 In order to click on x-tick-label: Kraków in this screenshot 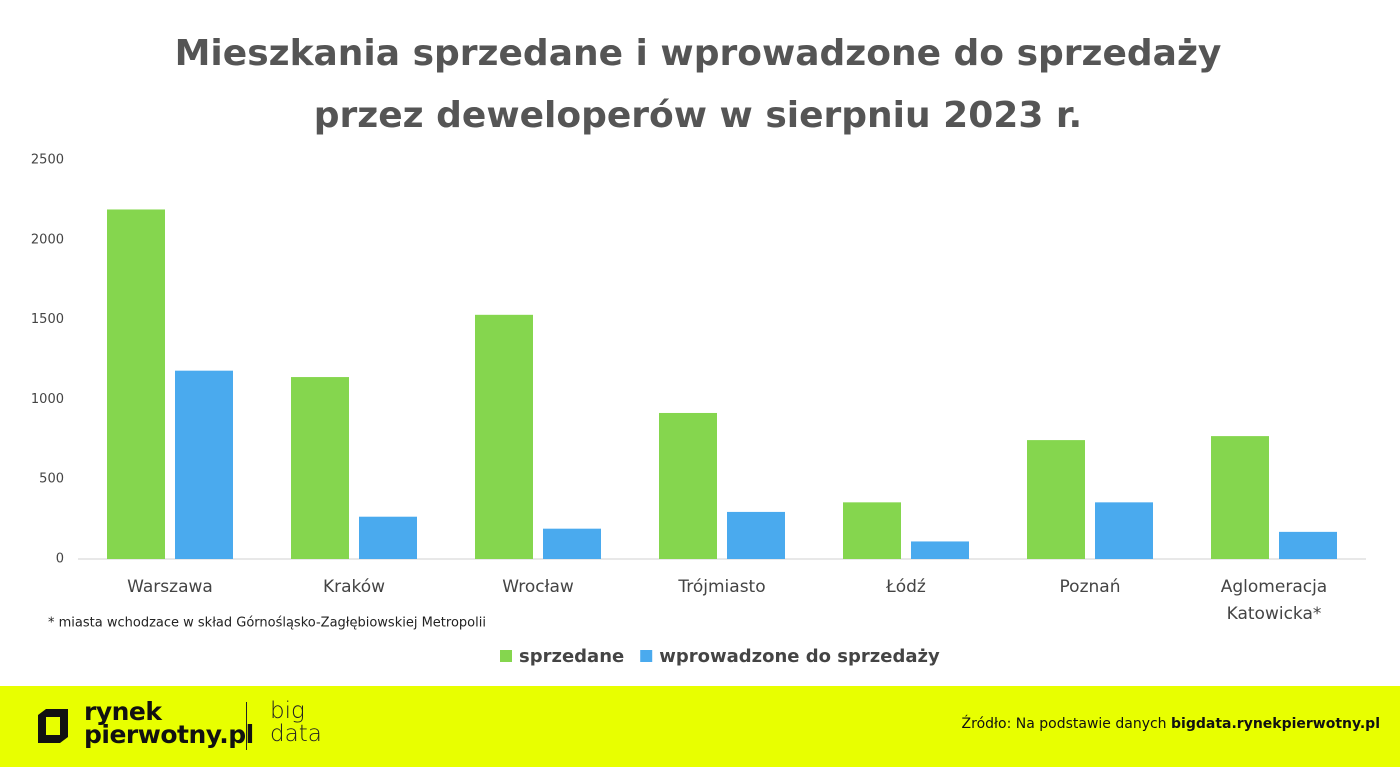, I will do `click(354, 587)`.